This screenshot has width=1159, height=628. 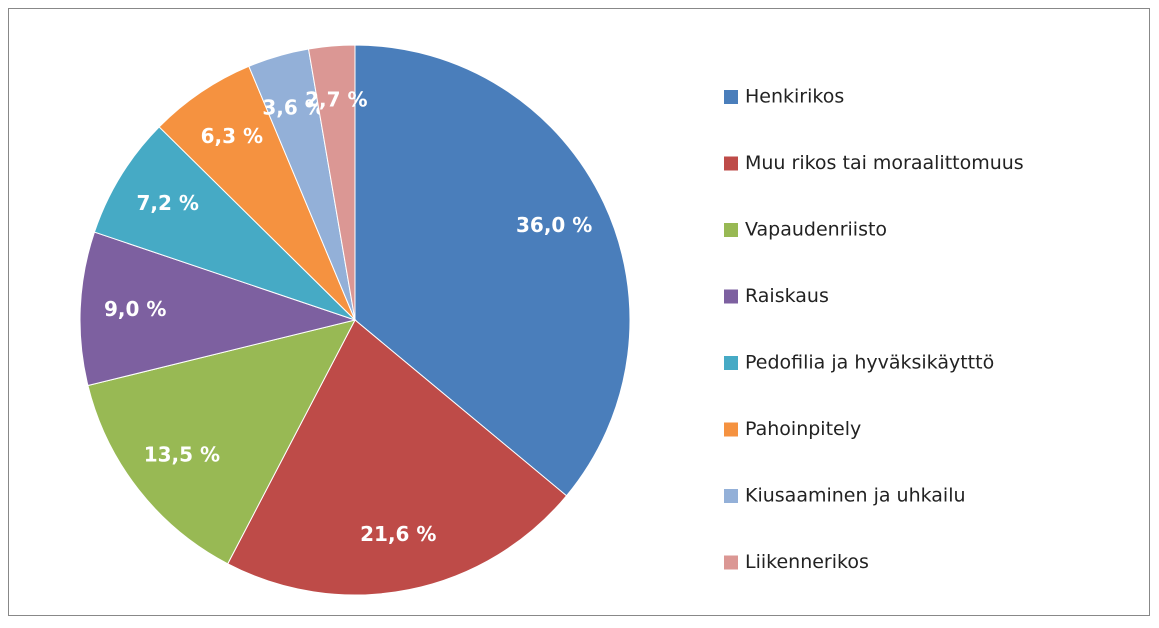 I want to click on value-label: 9,0 %, so click(x=135, y=309).